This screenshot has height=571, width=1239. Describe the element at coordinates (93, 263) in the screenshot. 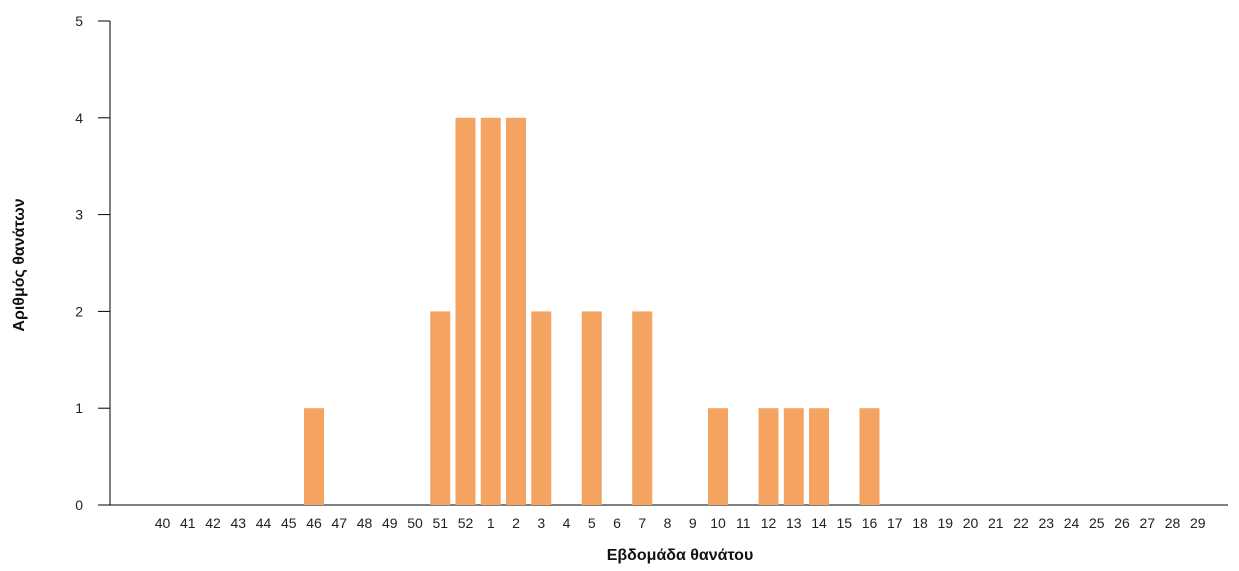

I see `y-axis: 0 1 2 3 4 5` at that location.